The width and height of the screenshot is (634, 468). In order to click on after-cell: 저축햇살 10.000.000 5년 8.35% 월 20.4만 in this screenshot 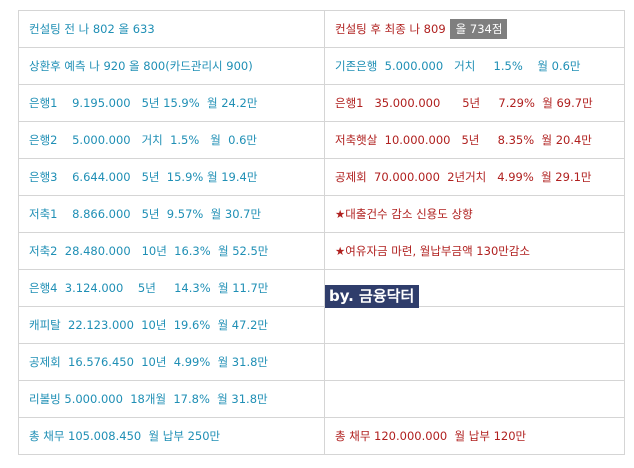, I will do `click(474, 140)`.